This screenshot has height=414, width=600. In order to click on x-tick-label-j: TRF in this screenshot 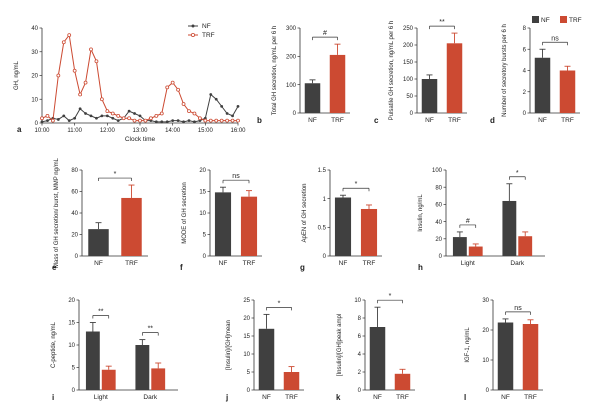, I will do `click(291, 397)`.